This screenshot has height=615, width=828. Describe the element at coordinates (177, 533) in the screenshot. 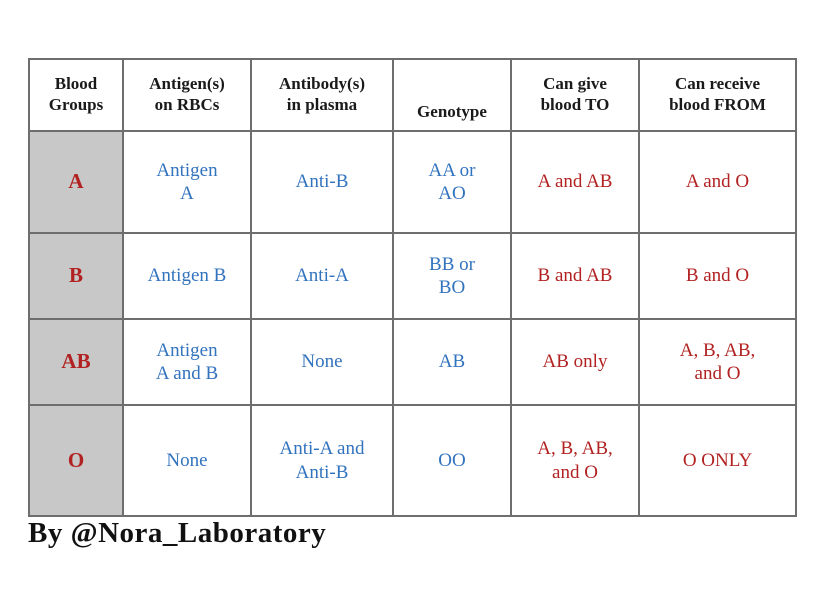

I see `credit-text: By @Nora_Laboratory` at that location.